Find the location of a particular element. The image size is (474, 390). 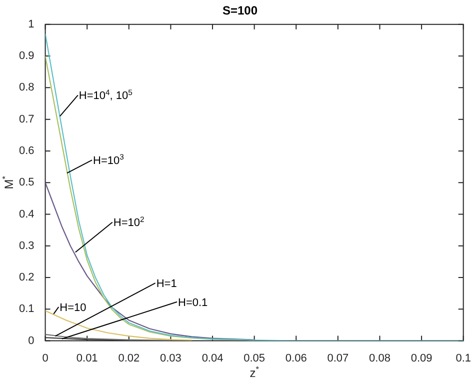

y-tick-label: 1 is located at coordinates (31, 24).